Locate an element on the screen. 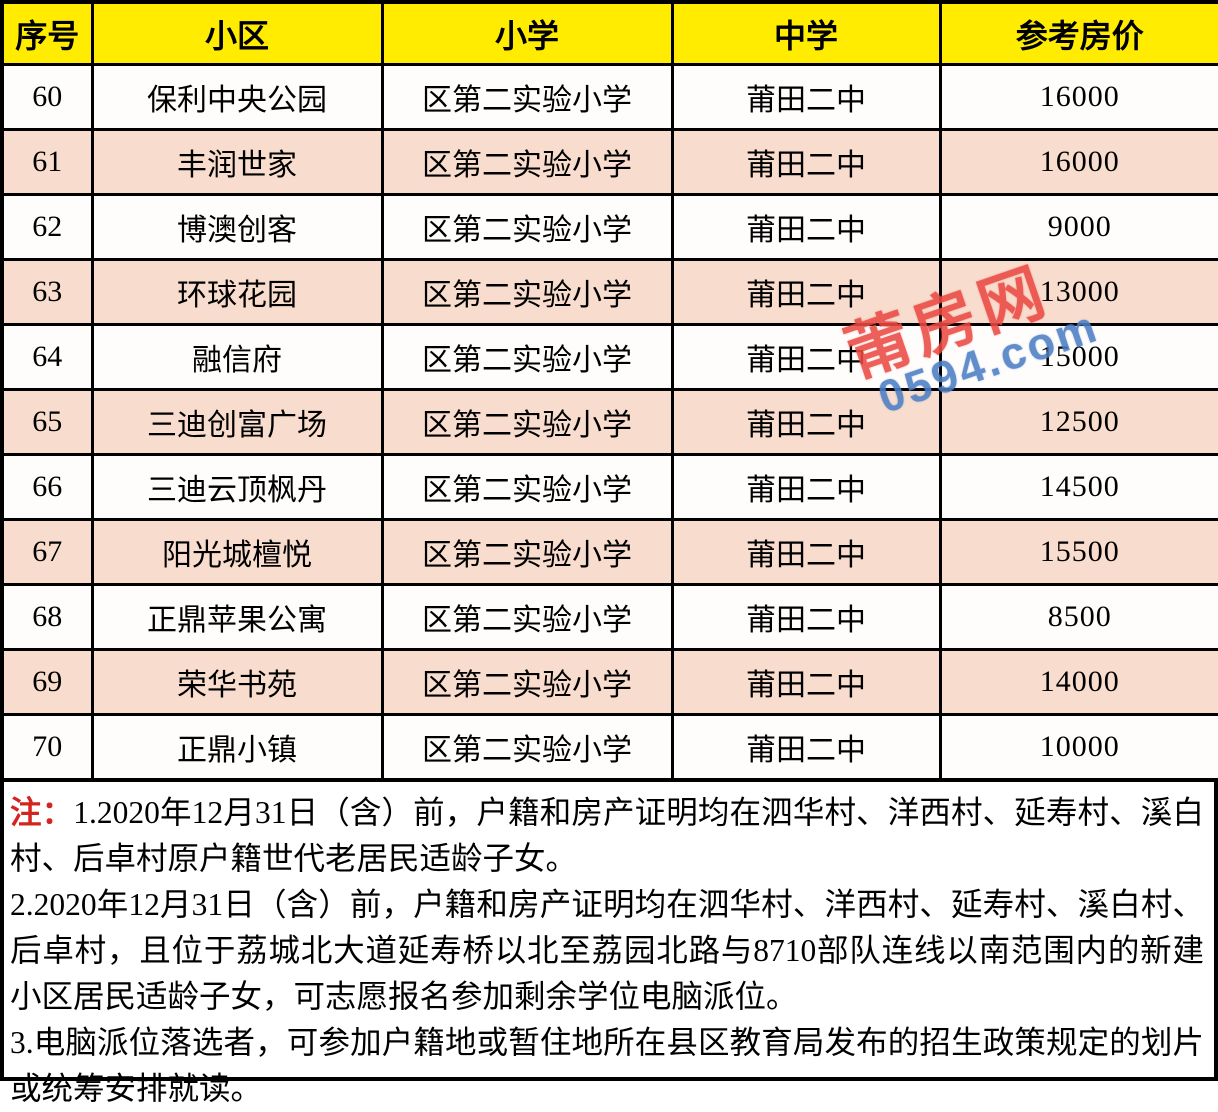 Image resolution: width=1218 pixels, height=1112 pixels. cell-price: 14000 is located at coordinates (1078, 682).